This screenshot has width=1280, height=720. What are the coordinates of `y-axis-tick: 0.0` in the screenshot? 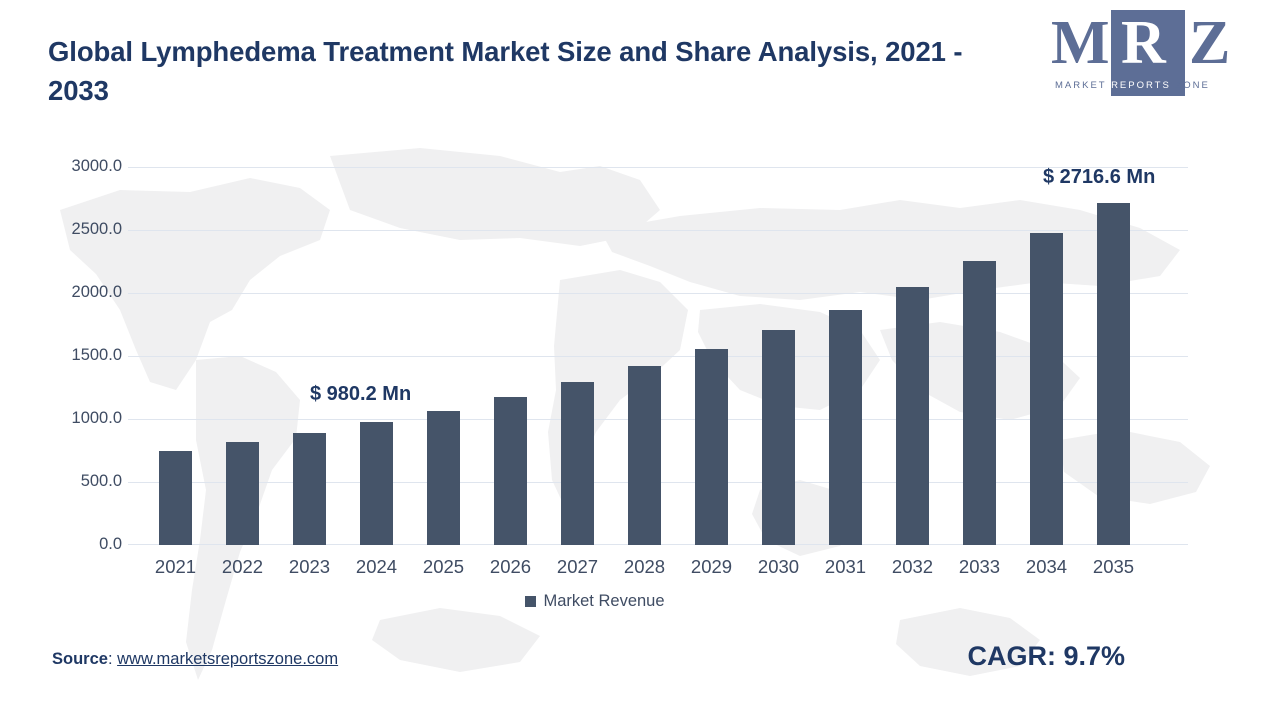 It's located at (110, 544).